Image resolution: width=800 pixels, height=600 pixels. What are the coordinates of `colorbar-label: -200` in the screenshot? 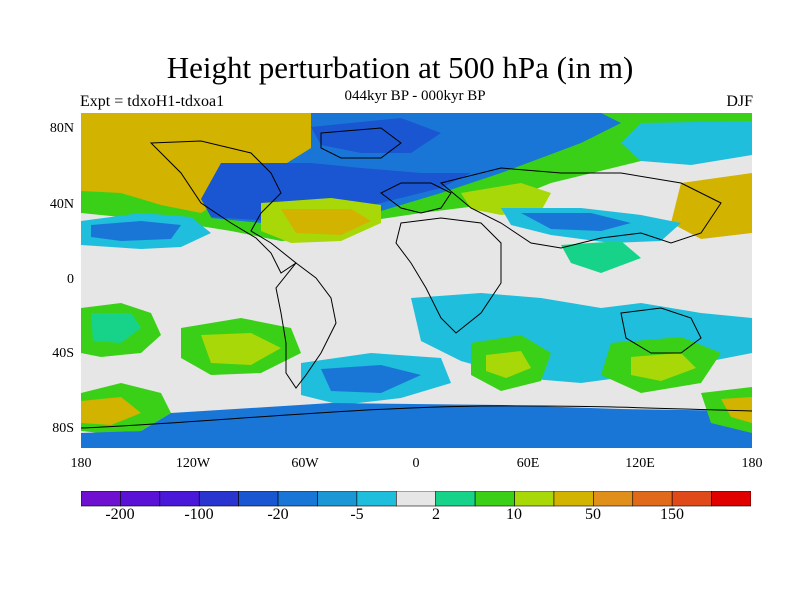 It's located at (120, 514).